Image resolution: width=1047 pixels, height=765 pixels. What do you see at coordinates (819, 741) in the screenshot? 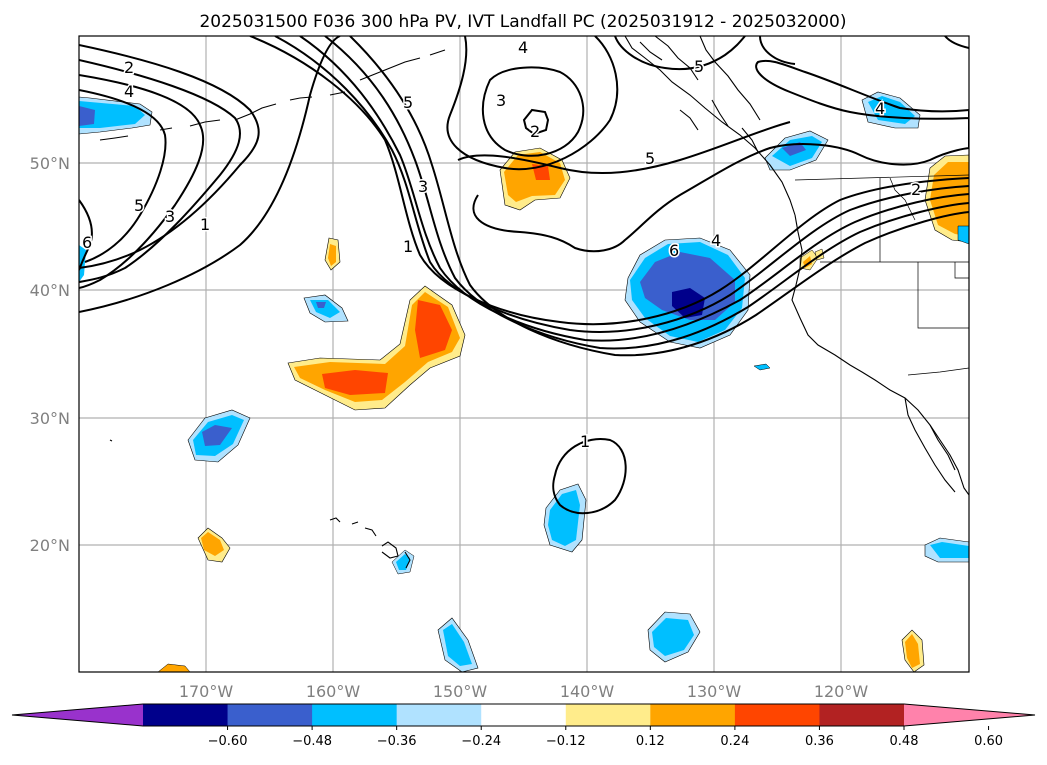
I see `colorbar-tick-label: 0.36` at bounding box center [819, 741].